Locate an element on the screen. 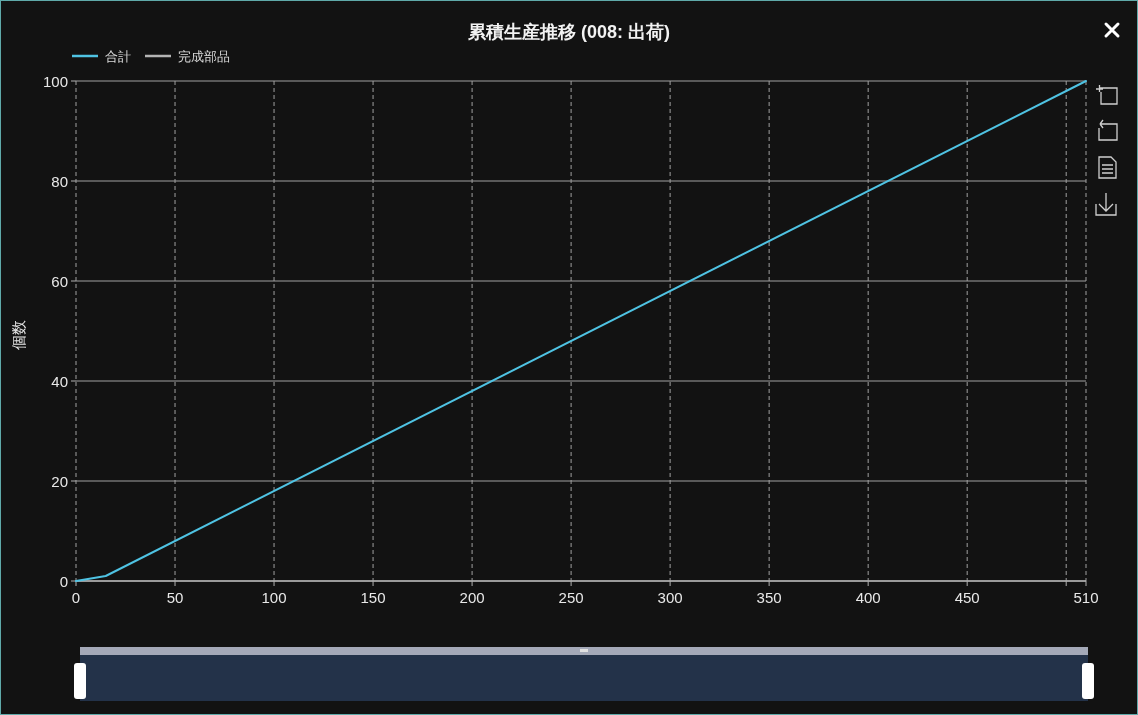  y-tick-label: 0 is located at coordinates (63, 581).